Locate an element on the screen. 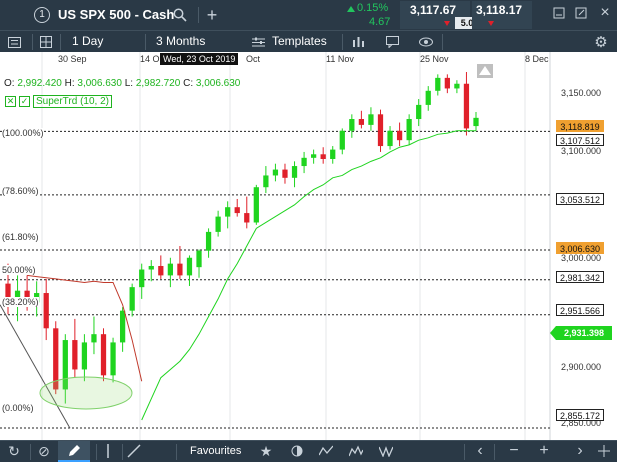 The height and width of the screenshot is (462, 617). change-up-arrow-icon is located at coordinates (351, 9).